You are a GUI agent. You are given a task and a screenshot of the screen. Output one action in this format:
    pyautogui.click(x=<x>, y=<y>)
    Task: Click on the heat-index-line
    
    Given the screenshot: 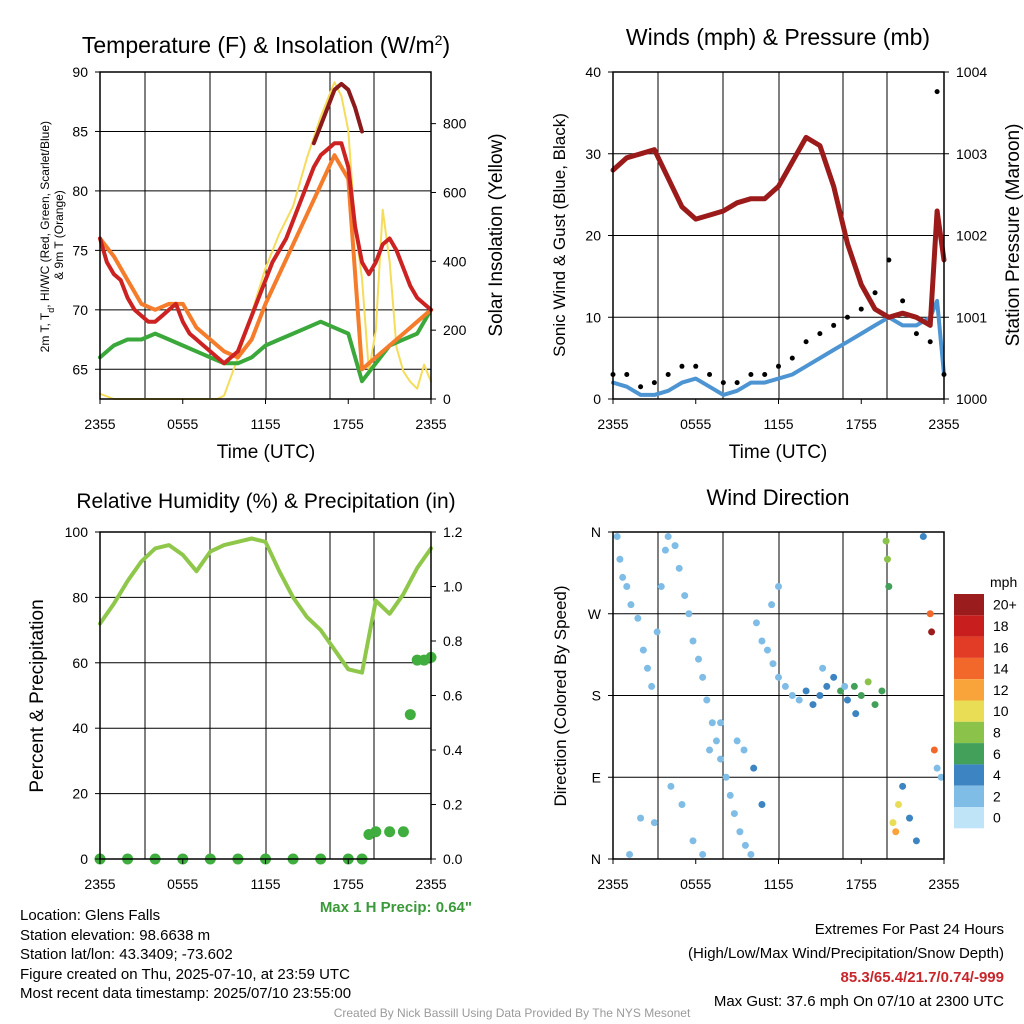 What is the action you would take?
    pyautogui.click(x=337, y=113)
    